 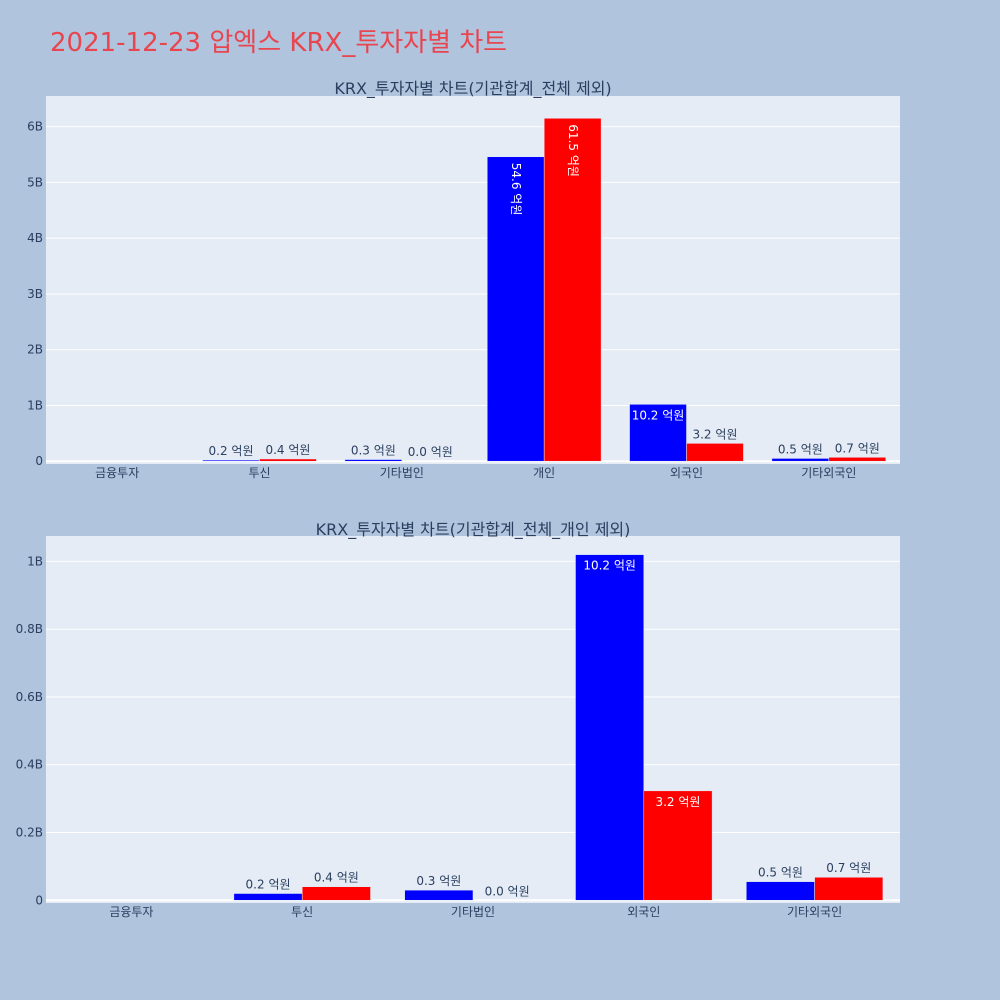 I want to click on y-tick-label: 4B, so click(x=35, y=238).